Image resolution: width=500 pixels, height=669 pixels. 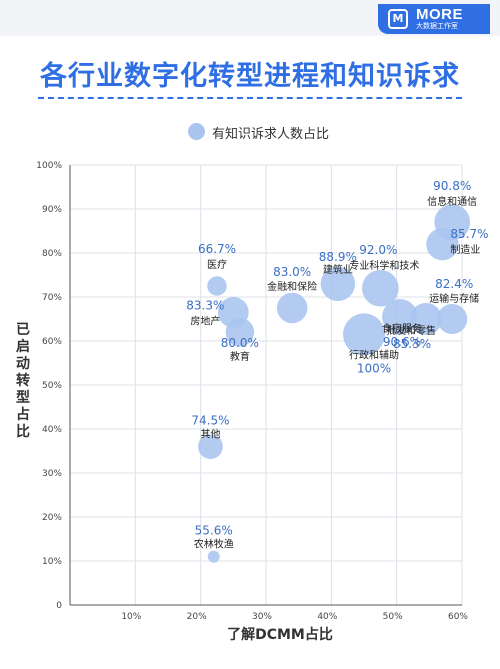 I want to click on bubble-category-label: 批发和零售, so click(x=411, y=330).